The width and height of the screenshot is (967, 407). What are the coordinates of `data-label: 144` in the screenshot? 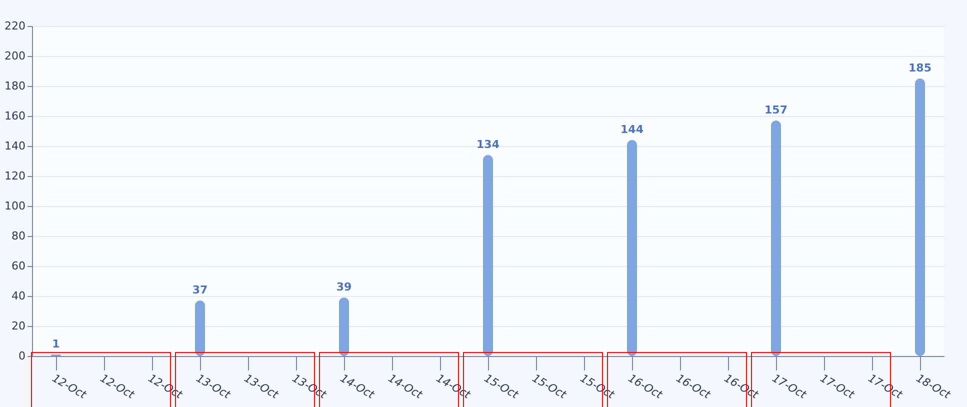 It's located at (632, 129).